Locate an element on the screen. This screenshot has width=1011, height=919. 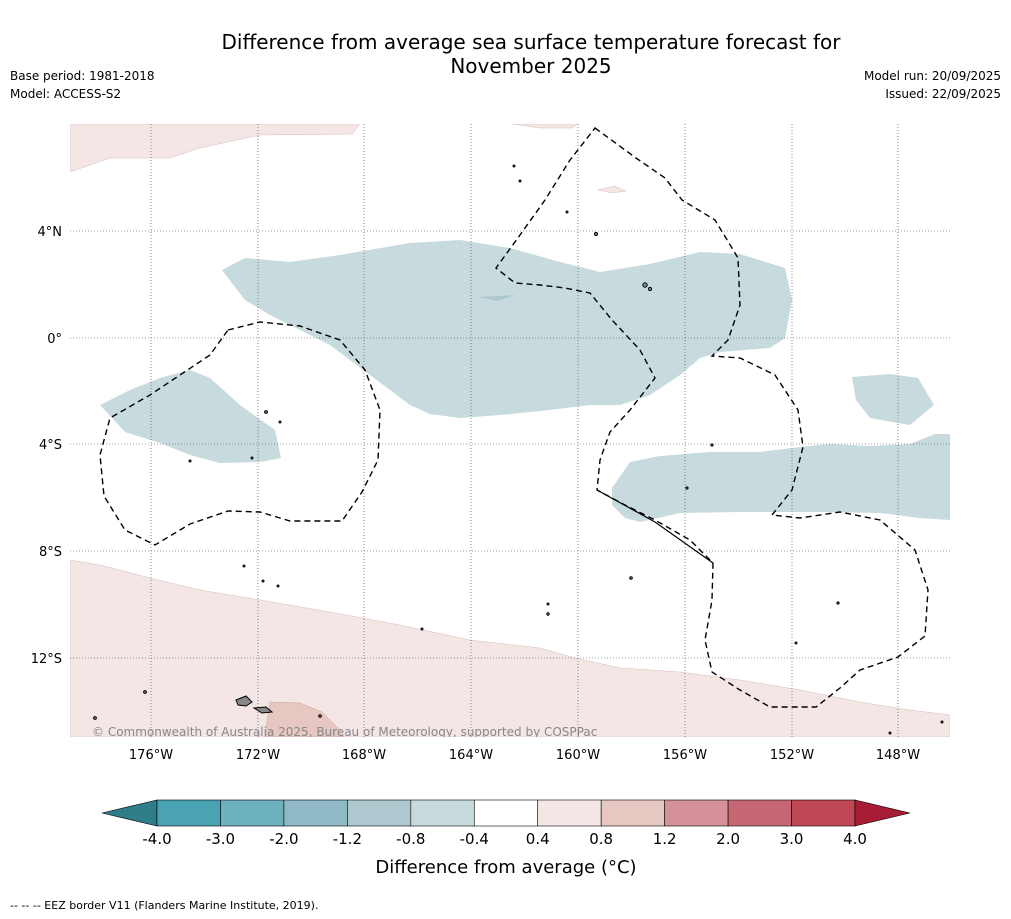
lat-label-0: 0° is located at coordinates (54, 339).